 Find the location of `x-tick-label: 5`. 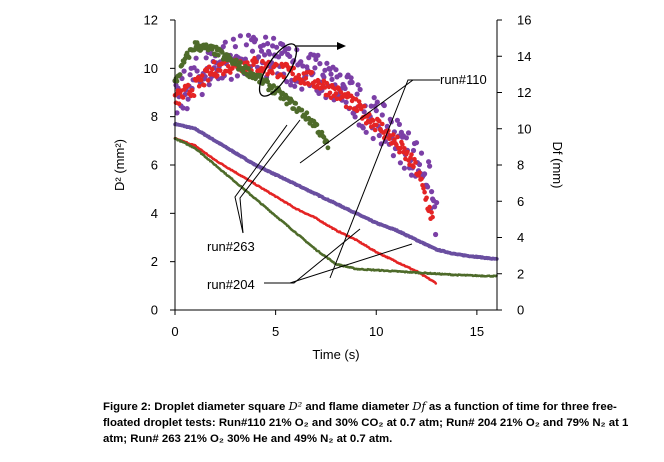

x-tick-label: 5 is located at coordinates (275, 331).